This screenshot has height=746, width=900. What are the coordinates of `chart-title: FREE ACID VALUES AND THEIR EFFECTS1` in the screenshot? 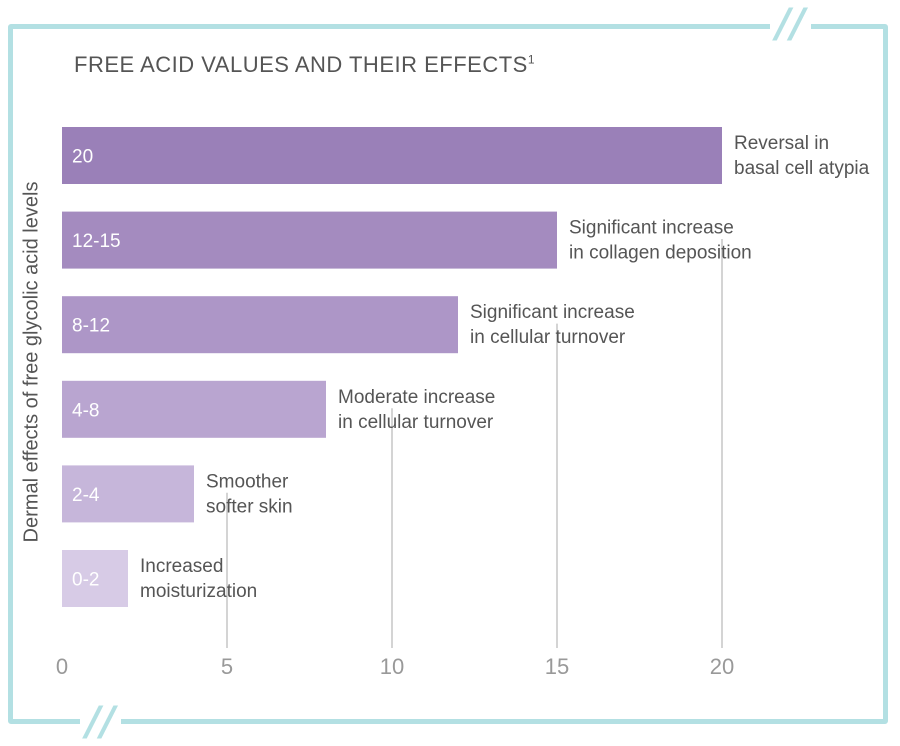 It's located at (304, 65).